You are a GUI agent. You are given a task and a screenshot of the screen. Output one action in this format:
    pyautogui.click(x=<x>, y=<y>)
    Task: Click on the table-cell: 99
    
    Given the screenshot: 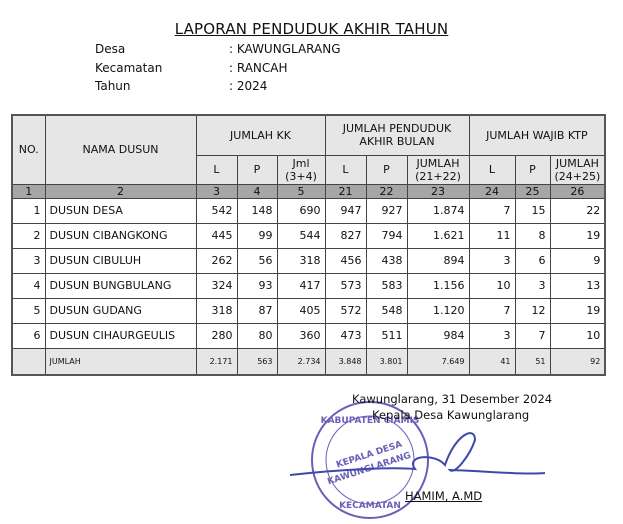 What is the action you would take?
    pyautogui.click(x=257, y=235)
    